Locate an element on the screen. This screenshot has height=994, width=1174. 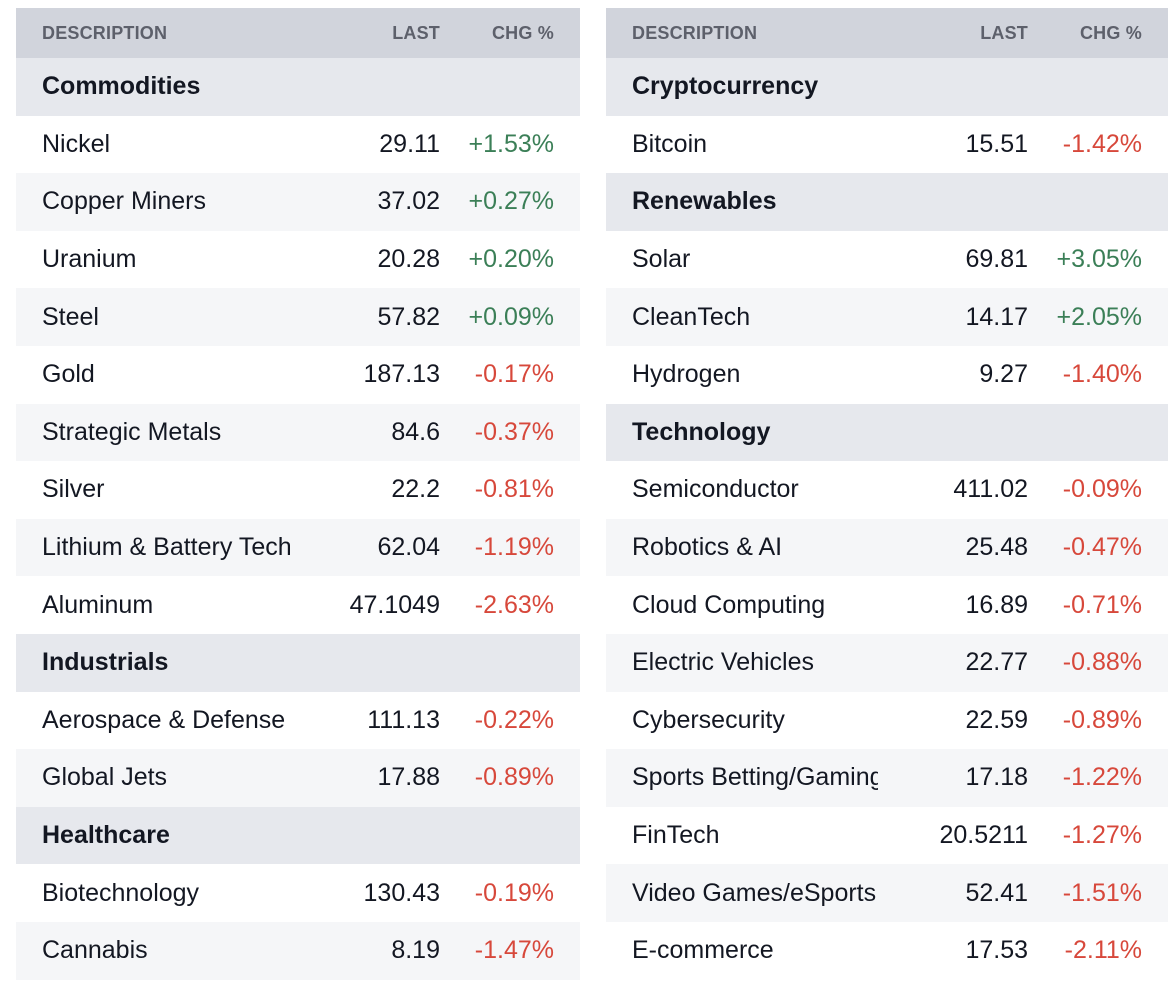
table-row: Semiconductor 411.02 -0.09% is located at coordinates (887, 490).